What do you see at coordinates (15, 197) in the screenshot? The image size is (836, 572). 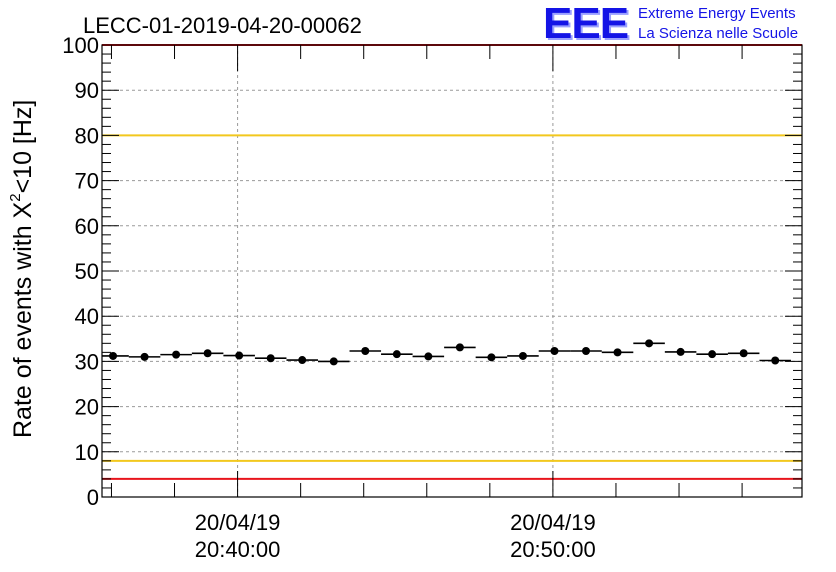 I see `y-axis-label-superscript: 2` at bounding box center [15, 197].